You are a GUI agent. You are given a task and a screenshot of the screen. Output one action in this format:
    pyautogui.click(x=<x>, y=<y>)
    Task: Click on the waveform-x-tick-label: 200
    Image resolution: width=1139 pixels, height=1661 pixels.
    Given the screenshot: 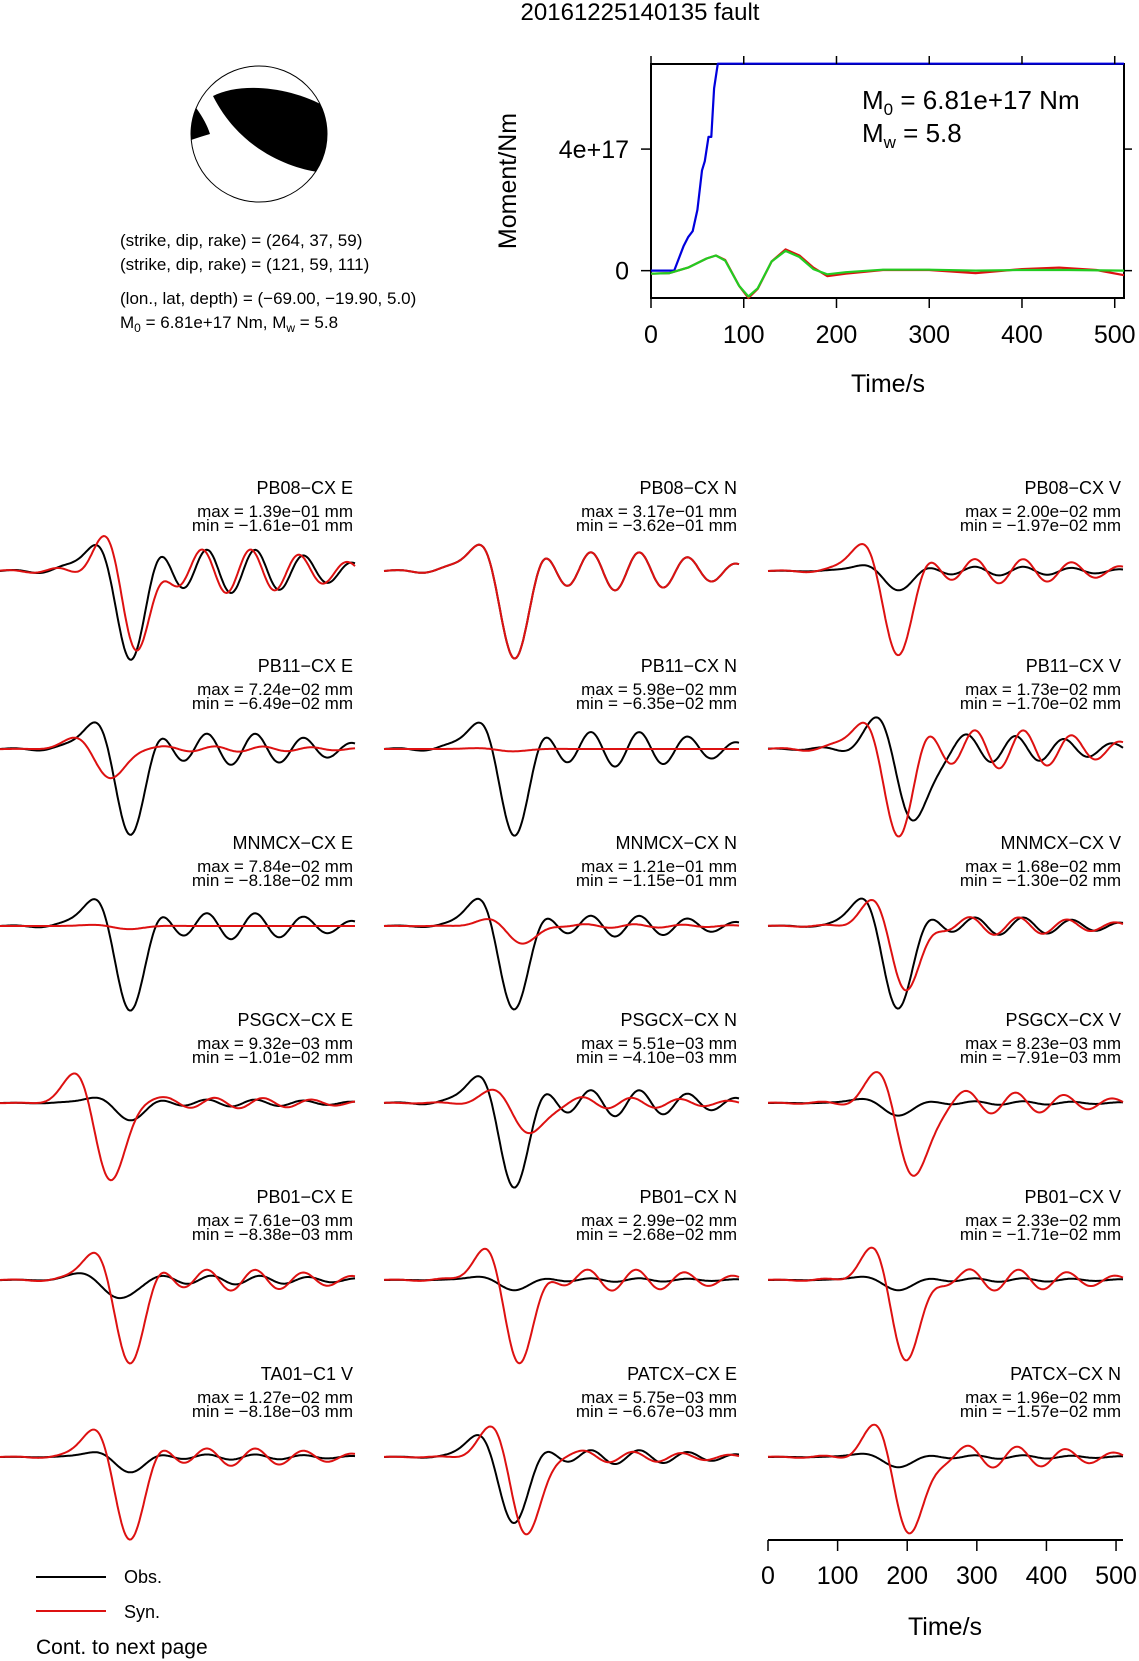 What is the action you would take?
    pyautogui.click(x=907, y=1576)
    